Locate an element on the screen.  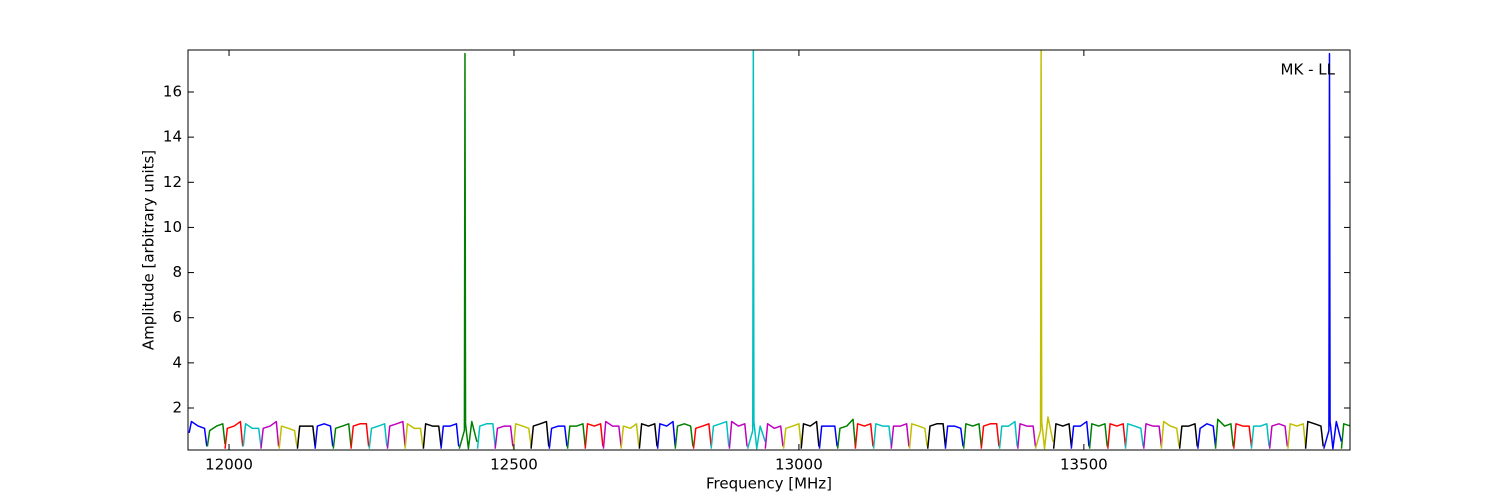
y-tick-label: 4 is located at coordinates (177, 362).